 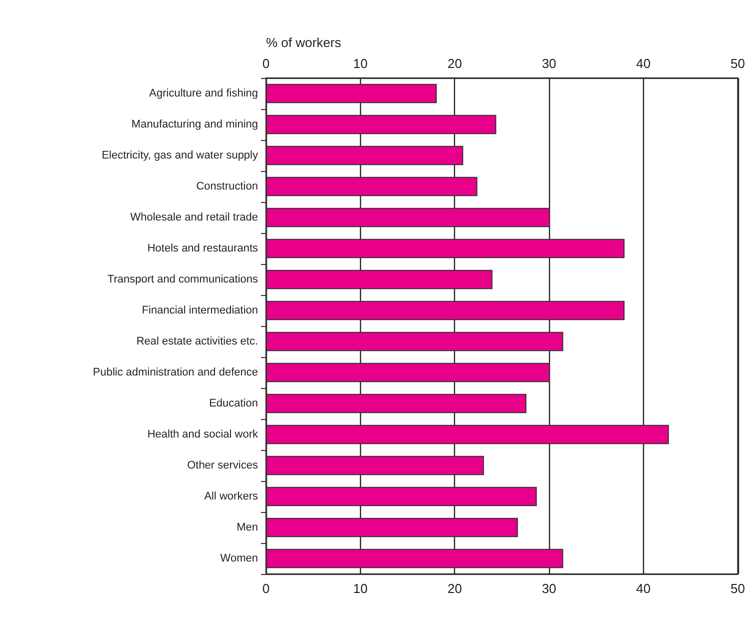 I want to click on x2-axis-title: % of workers, so click(x=304, y=42).